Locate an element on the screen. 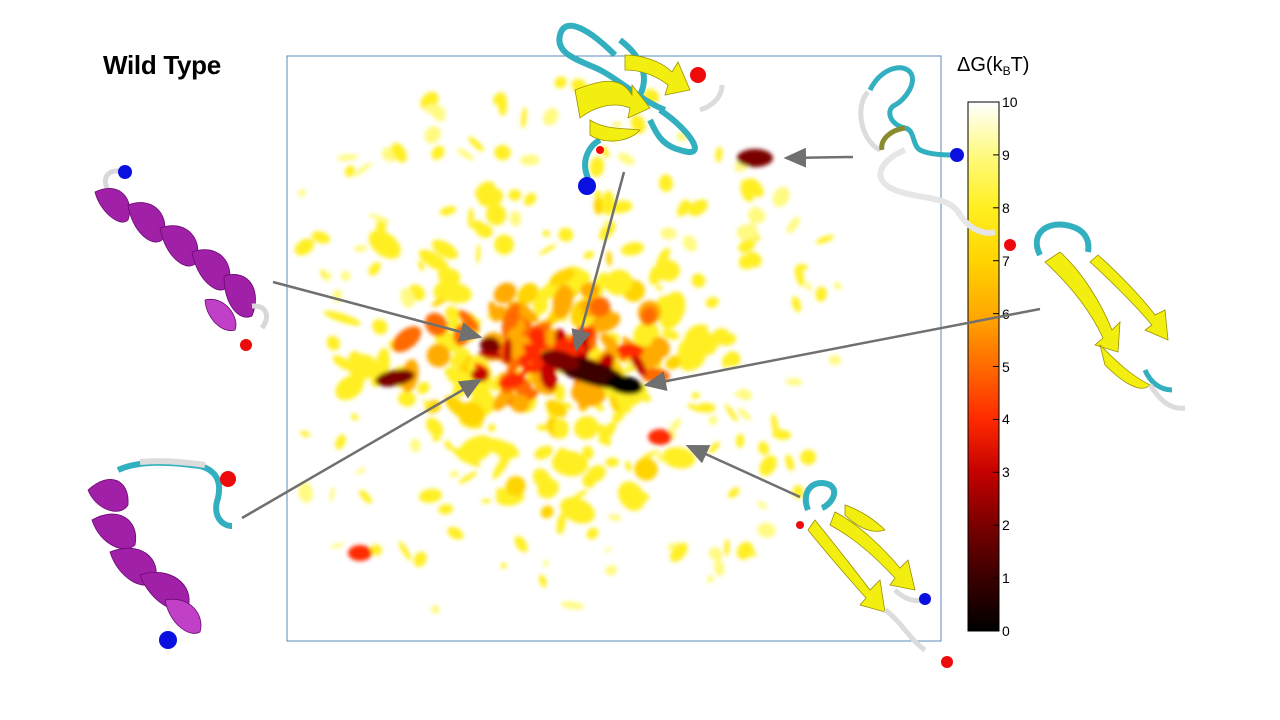 This screenshot has width=1280, height=720. colorbar-tick-label: 8 is located at coordinates (1006, 207).